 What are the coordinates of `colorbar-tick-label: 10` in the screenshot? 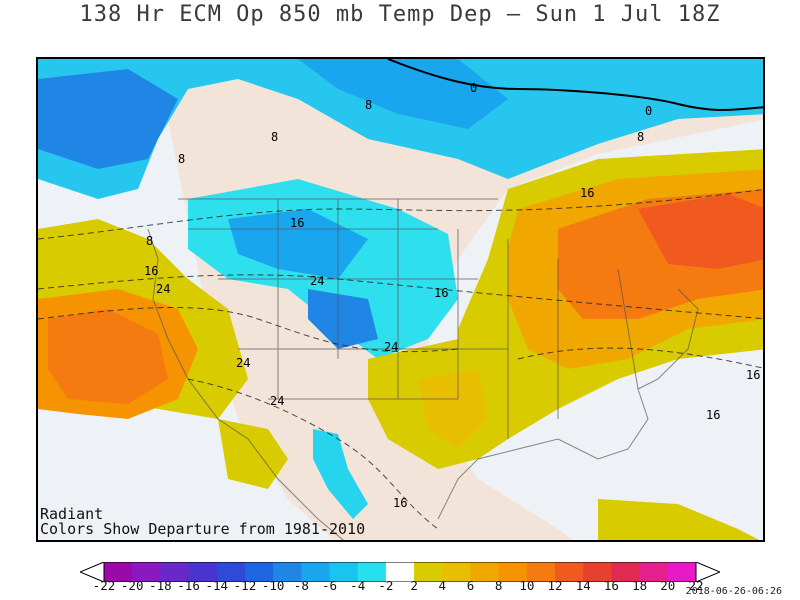 It's located at (527, 585).